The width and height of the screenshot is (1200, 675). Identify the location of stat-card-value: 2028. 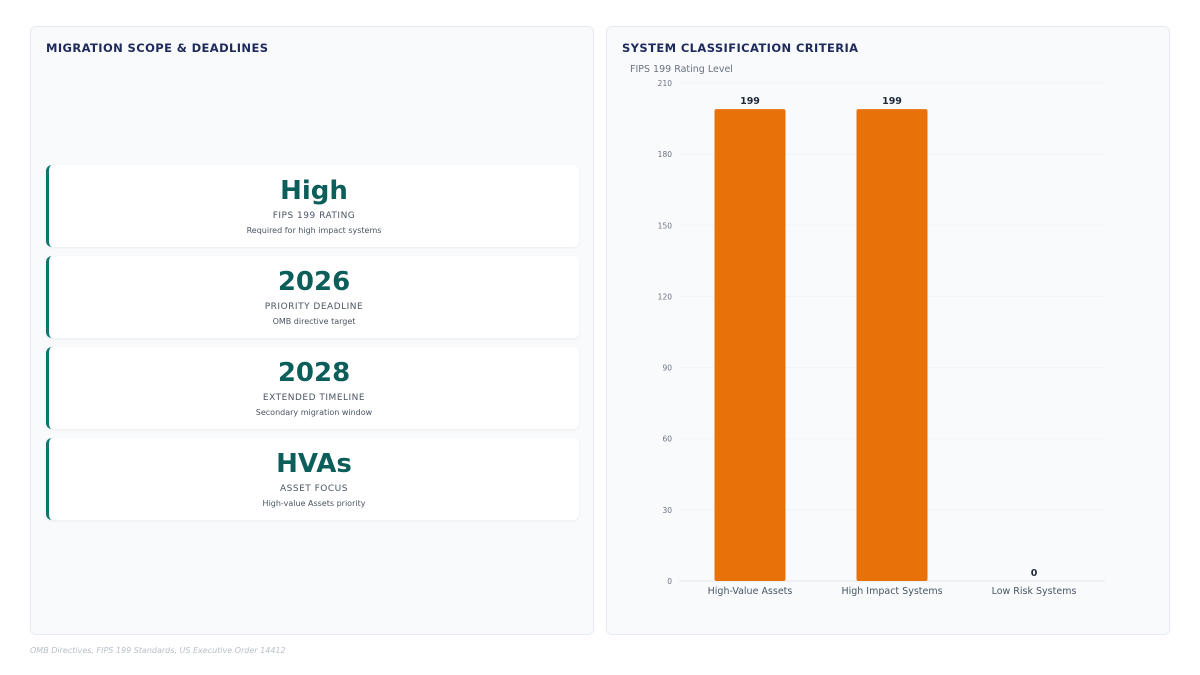
(314, 373).